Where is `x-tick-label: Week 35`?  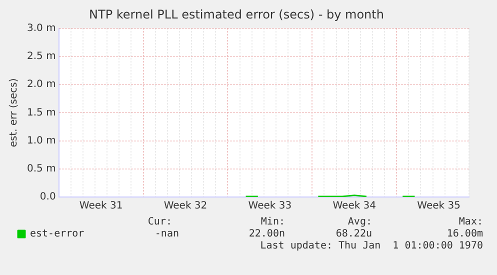
x-tick-label: Week 35 is located at coordinates (438, 206).